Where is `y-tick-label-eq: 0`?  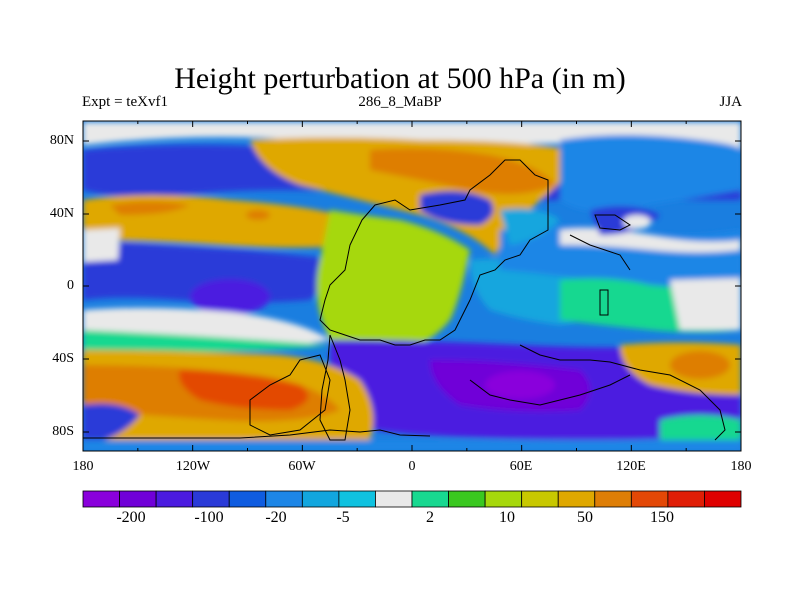
y-tick-label-eq: 0 is located at coordinates (70, 285).